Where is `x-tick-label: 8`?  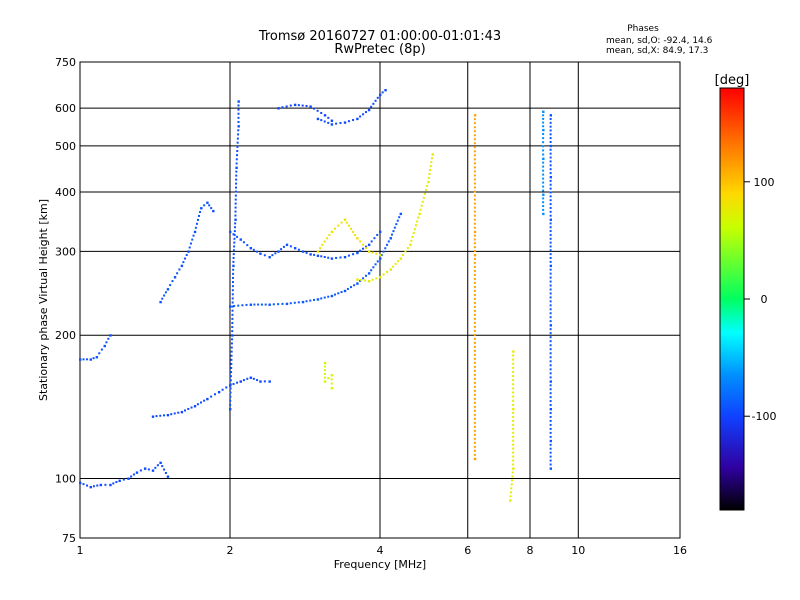 x-tick-label: 8 is located at coordinates (530, 550).